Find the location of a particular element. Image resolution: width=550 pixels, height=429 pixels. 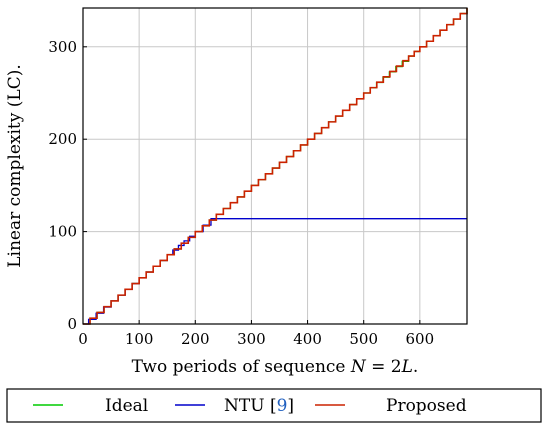

legend-label-part: ] is located at coordinates (290, 406).